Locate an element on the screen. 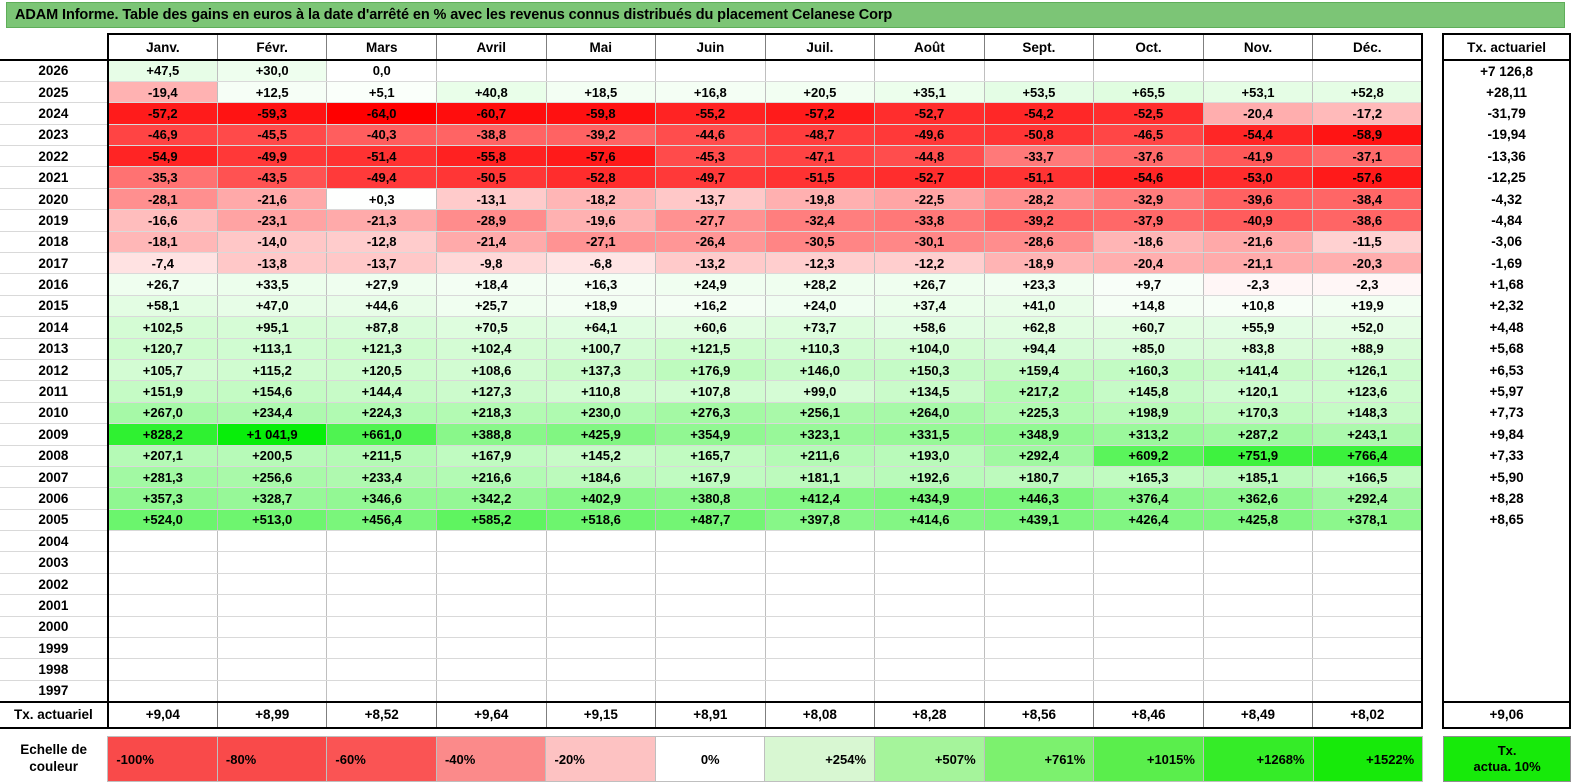 The width and height of the screenshot is (1571, 783). gain-cell: -37,6 is located at coordinates (1148, 156).